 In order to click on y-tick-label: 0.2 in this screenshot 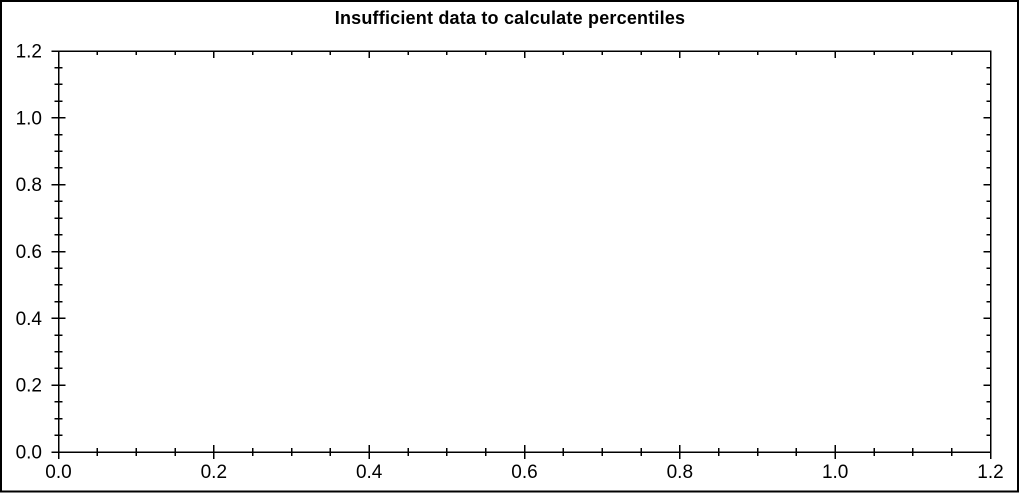, I will do `click(29, 386)`.